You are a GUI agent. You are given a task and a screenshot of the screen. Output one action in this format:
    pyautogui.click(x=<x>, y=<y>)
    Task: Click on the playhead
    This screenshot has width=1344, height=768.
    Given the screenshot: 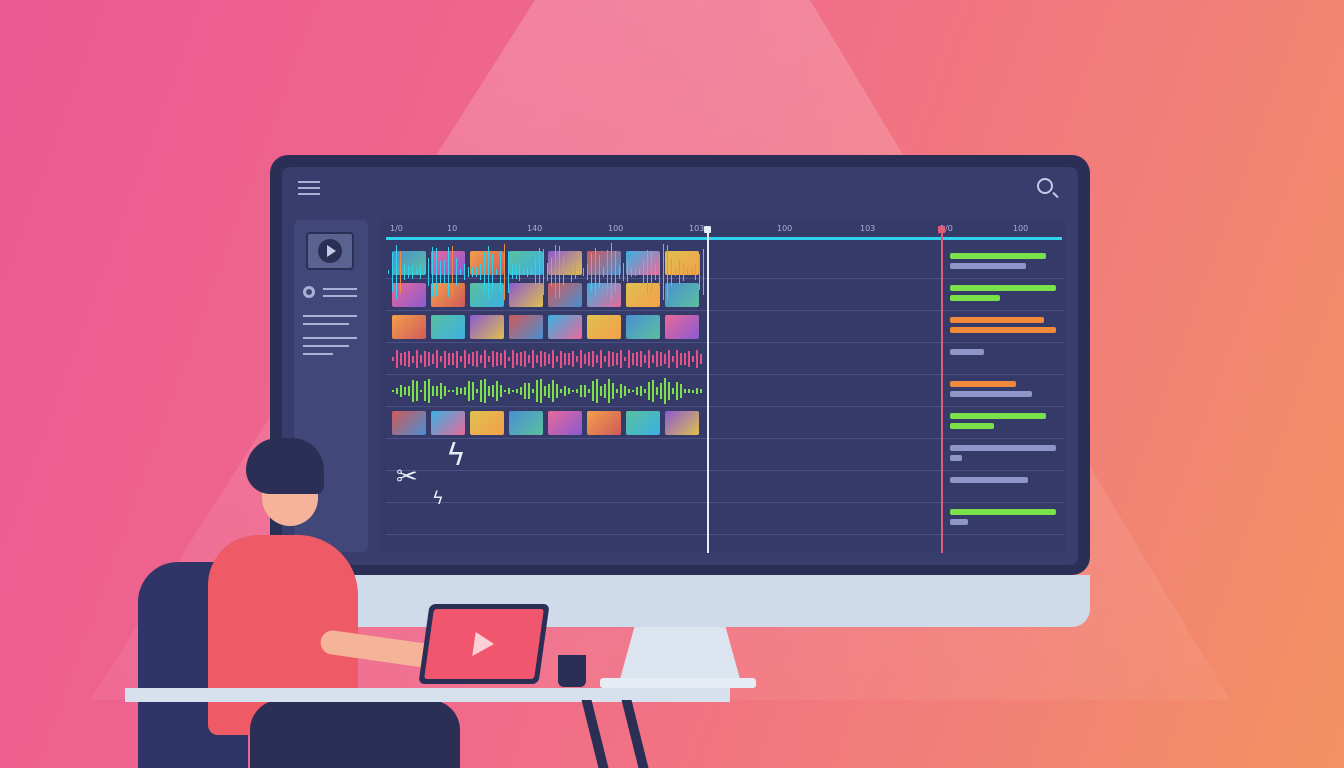 What is the action you would take?
    pyautogui.click(x=708, y=390)
    